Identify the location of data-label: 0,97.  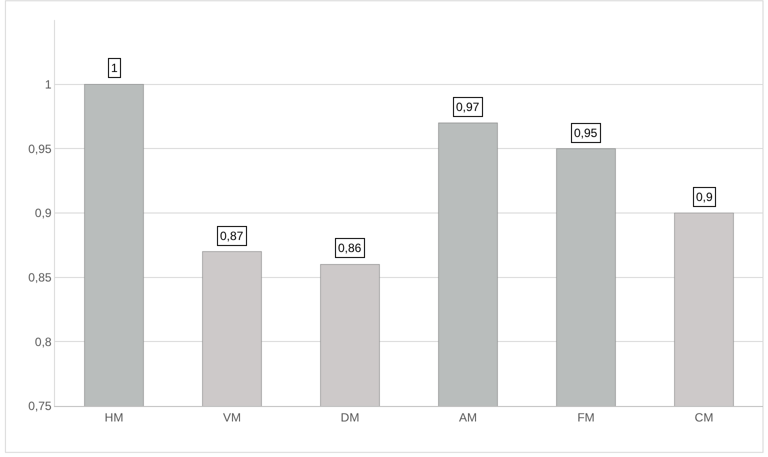
(468, 107).